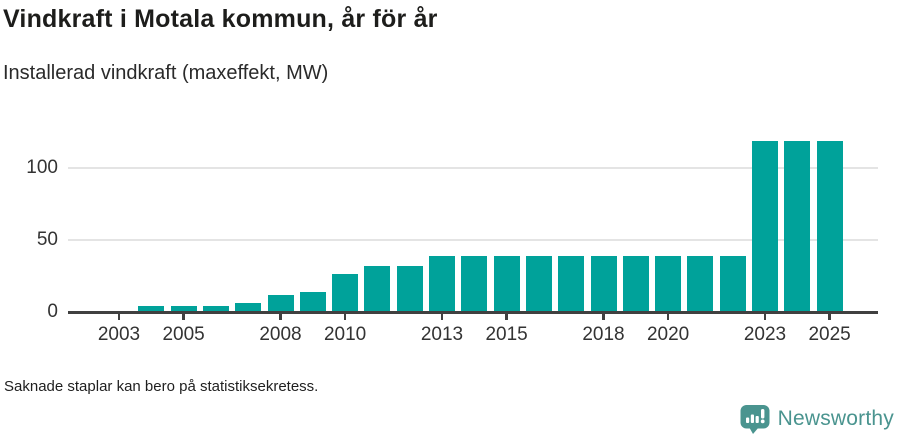 This screenshot has width=900, height=439. I want to click on newsworthy-speech-bubble-chart-icon, so click(755, 419).